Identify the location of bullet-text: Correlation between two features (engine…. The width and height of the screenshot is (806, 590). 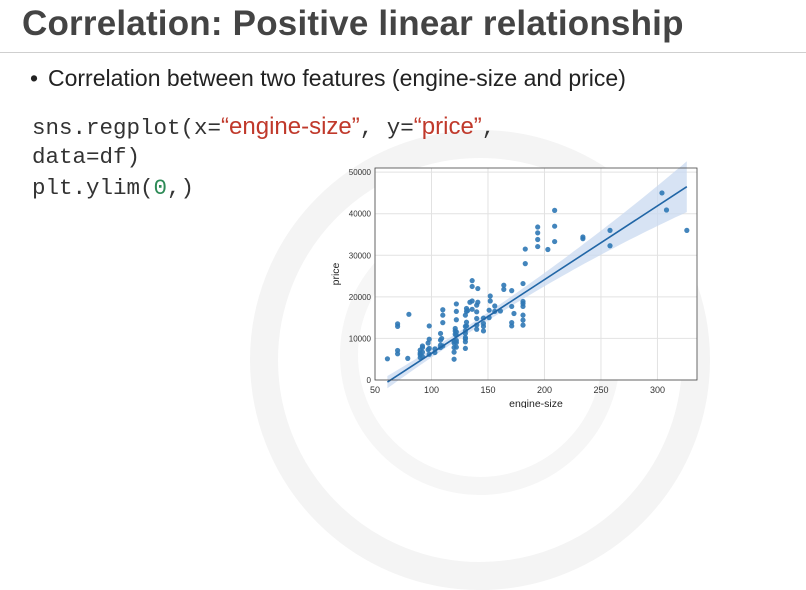
(337, 78).